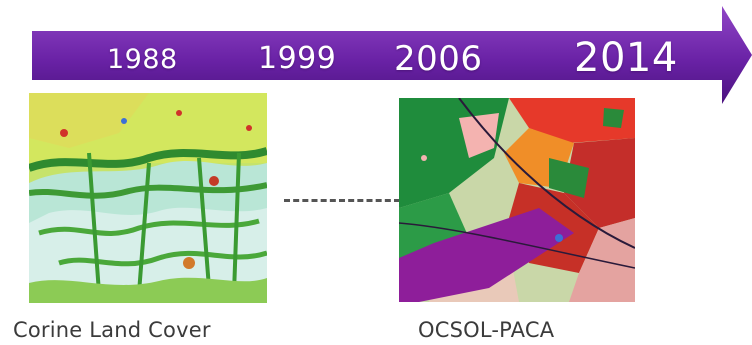 This screenshot has width=752, height=345. What do you see at coordinates (112, 330) in the screenshot?
I see `caption-corine-land-cover: Corine Land Cover` at bounding box center [112, 330].